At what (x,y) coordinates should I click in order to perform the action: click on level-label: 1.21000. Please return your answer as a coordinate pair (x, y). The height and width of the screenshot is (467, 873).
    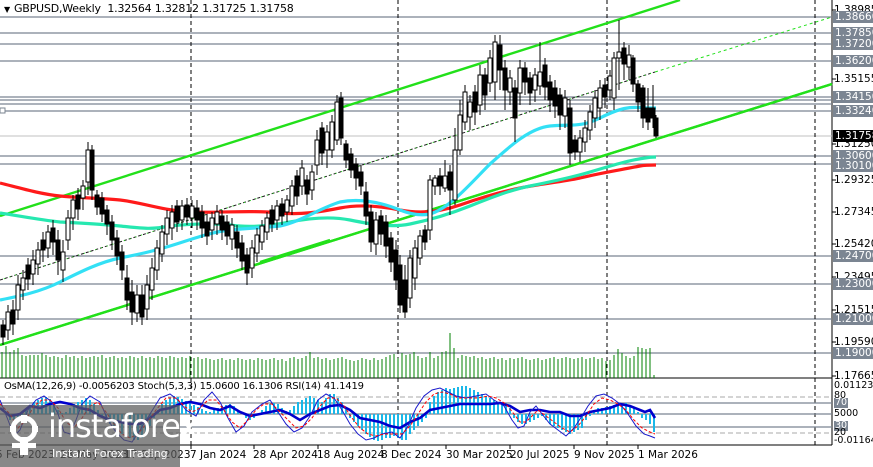
    Looking at the image, I should click on (853, 319).